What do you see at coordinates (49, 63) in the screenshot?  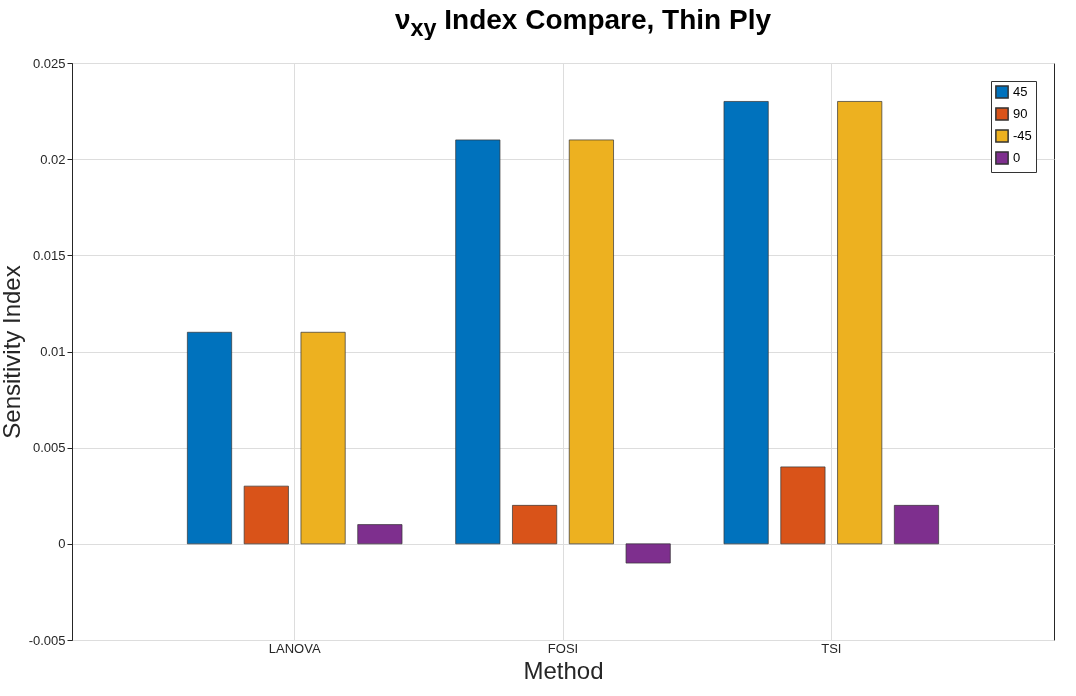 I see `y-tick-label: 0.025` at bounding box center [49, 63].